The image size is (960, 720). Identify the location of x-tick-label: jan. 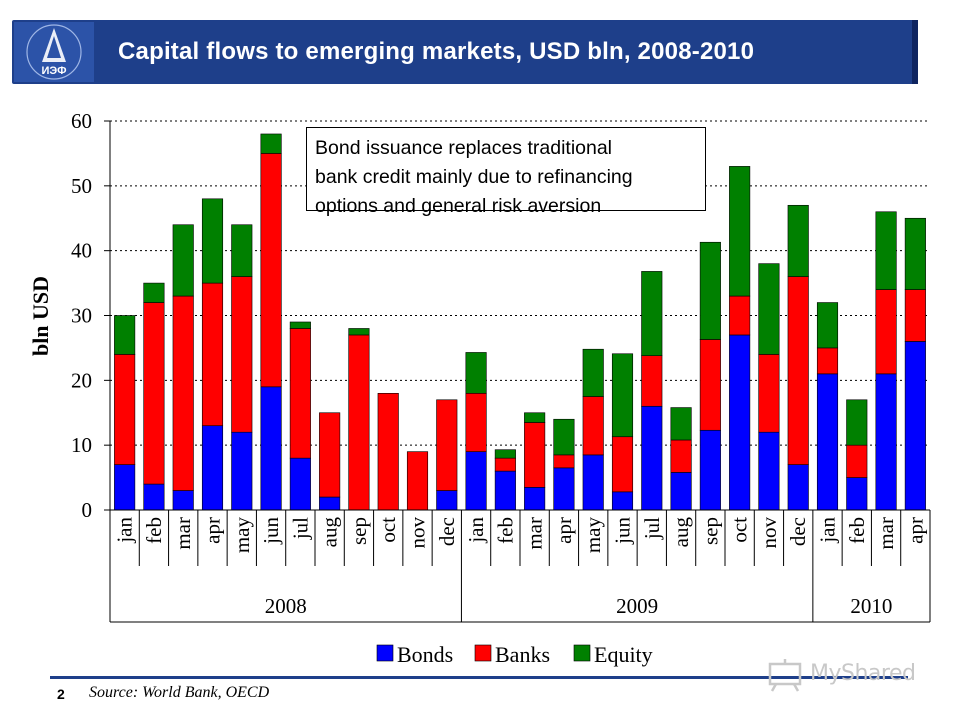
(125, 530).